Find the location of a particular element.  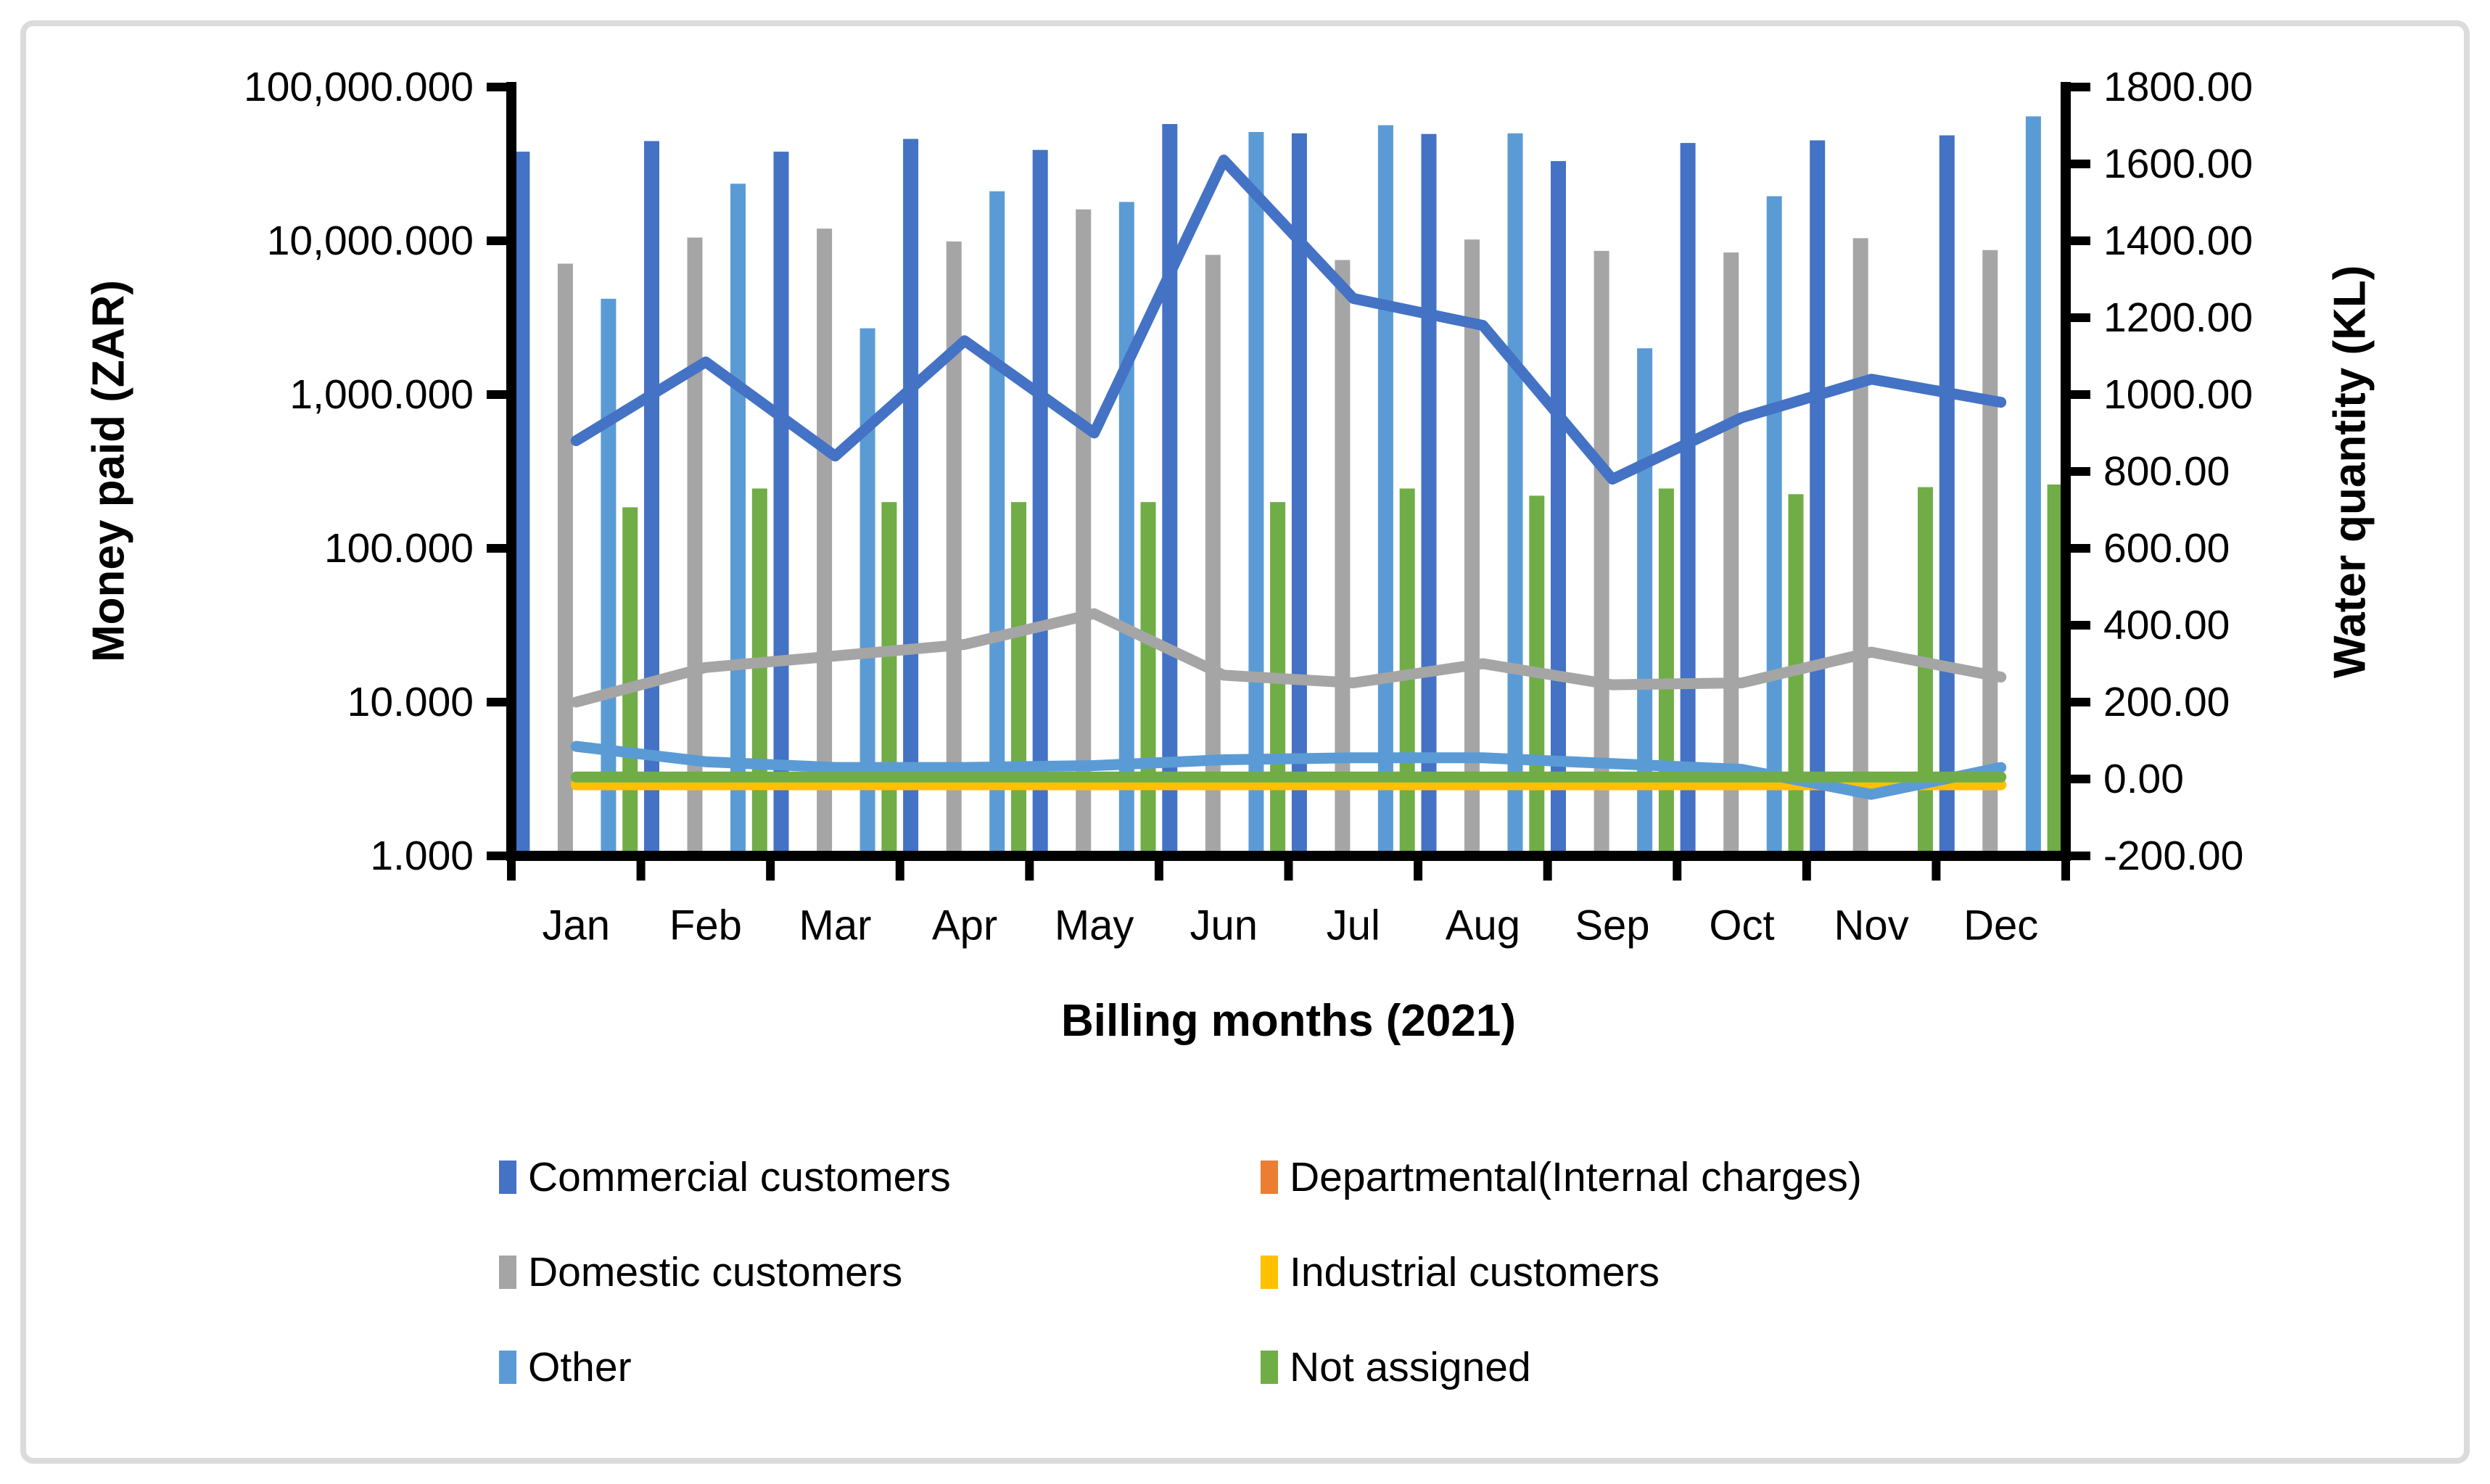

bar-not-assigned-apr is located at coordinates (1018, 679).